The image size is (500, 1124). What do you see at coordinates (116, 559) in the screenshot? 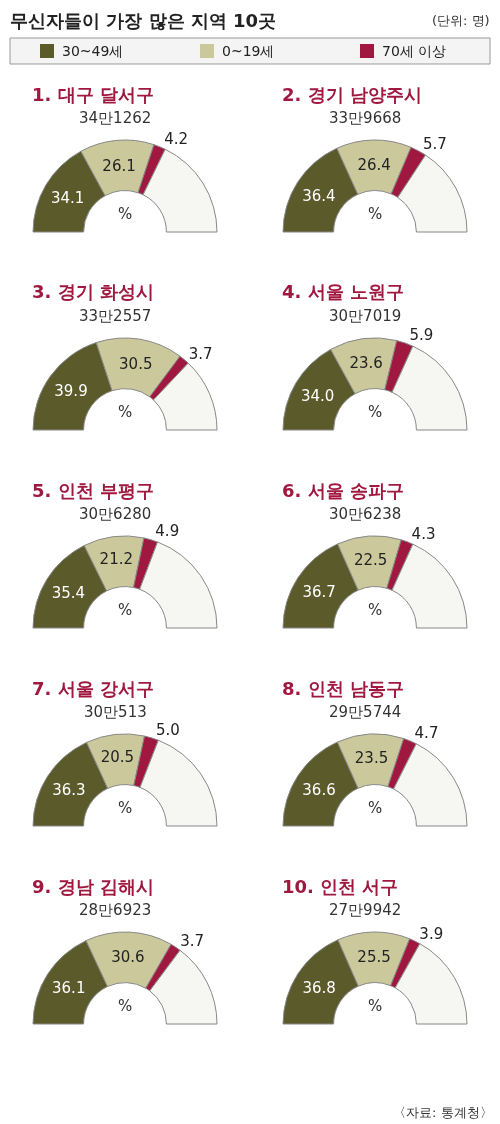
I see `data-label: 21.2` at bounding box center [116, 559].